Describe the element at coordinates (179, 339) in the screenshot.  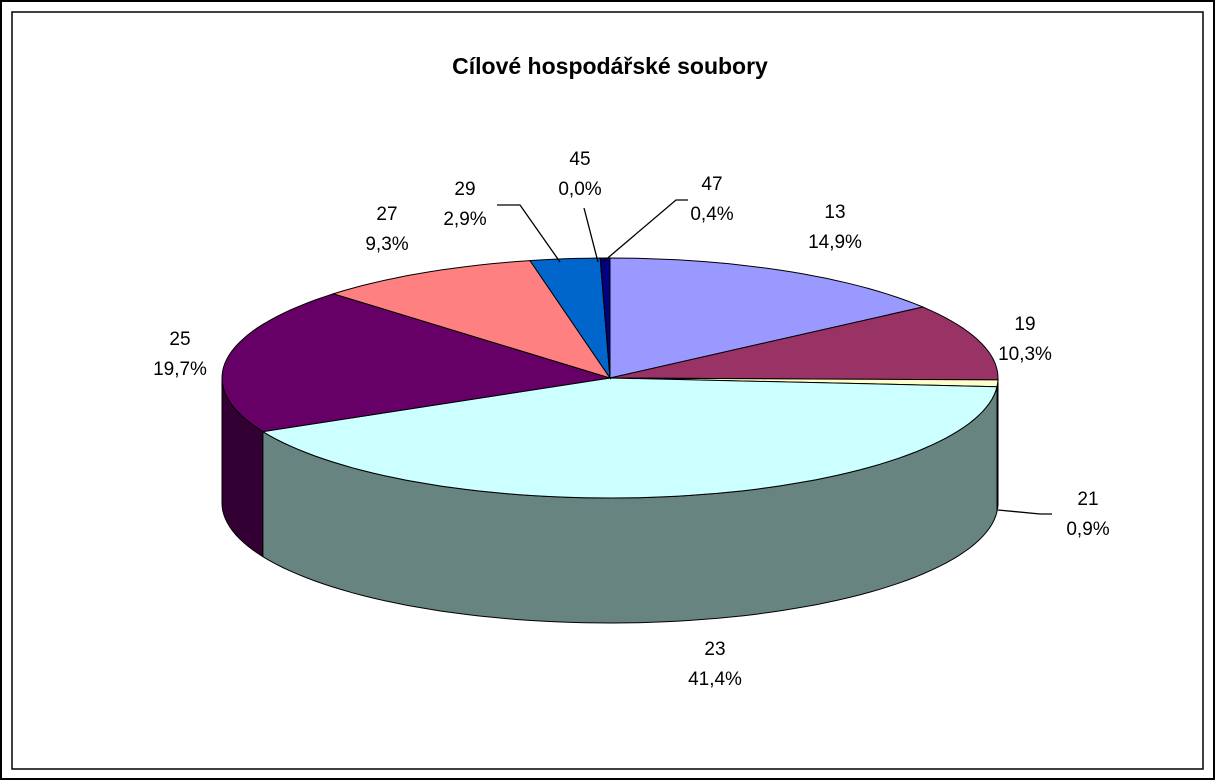
I see `category-label: 25` at that location.